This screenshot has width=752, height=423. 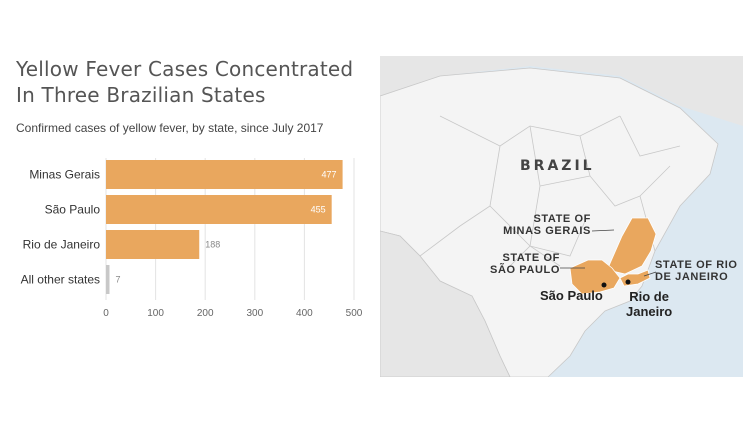 What do you see at coordinates (205, 313) in the screenshot?
I see `x-tick-label: 200` at bounding box center [205, 313].